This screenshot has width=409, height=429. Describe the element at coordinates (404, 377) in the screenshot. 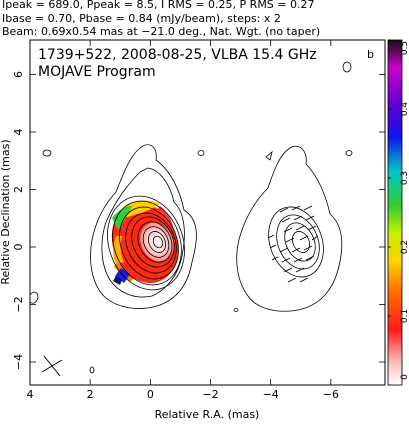

I see `colorbar-tick-label: 0` at that location.